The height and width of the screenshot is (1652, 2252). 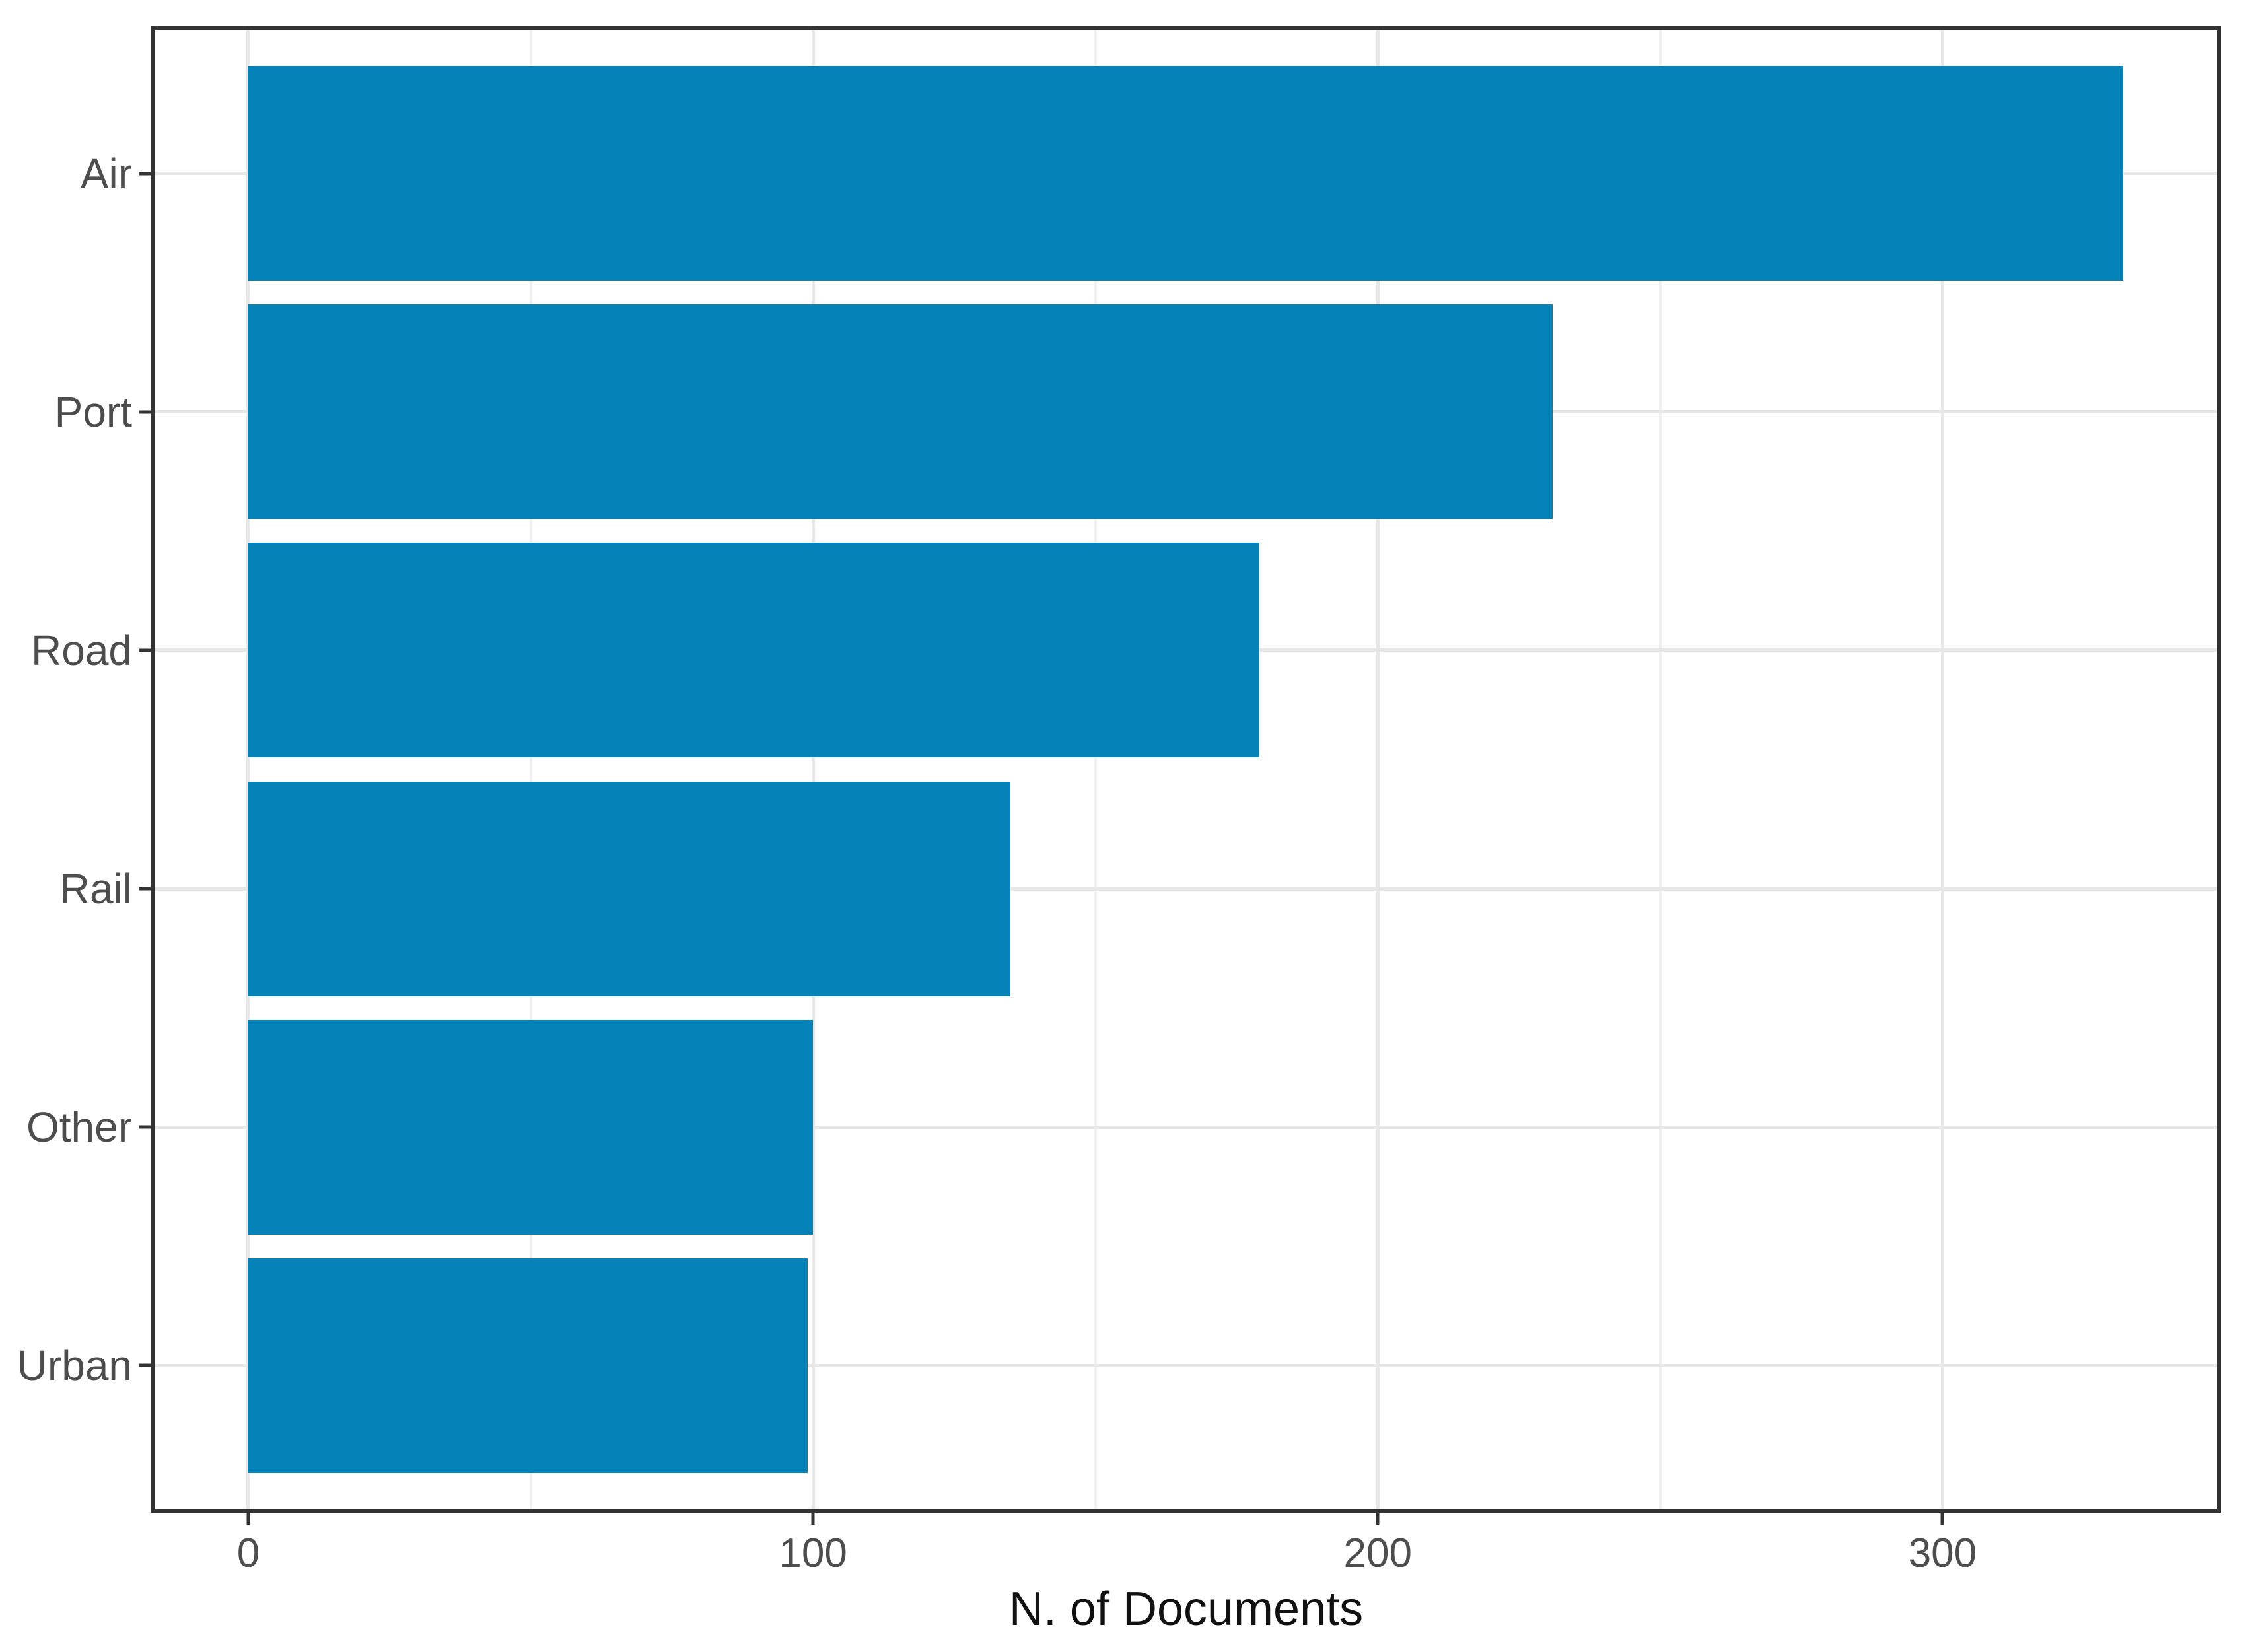 I want to click on bar-other, so click(x=531, y=1127).